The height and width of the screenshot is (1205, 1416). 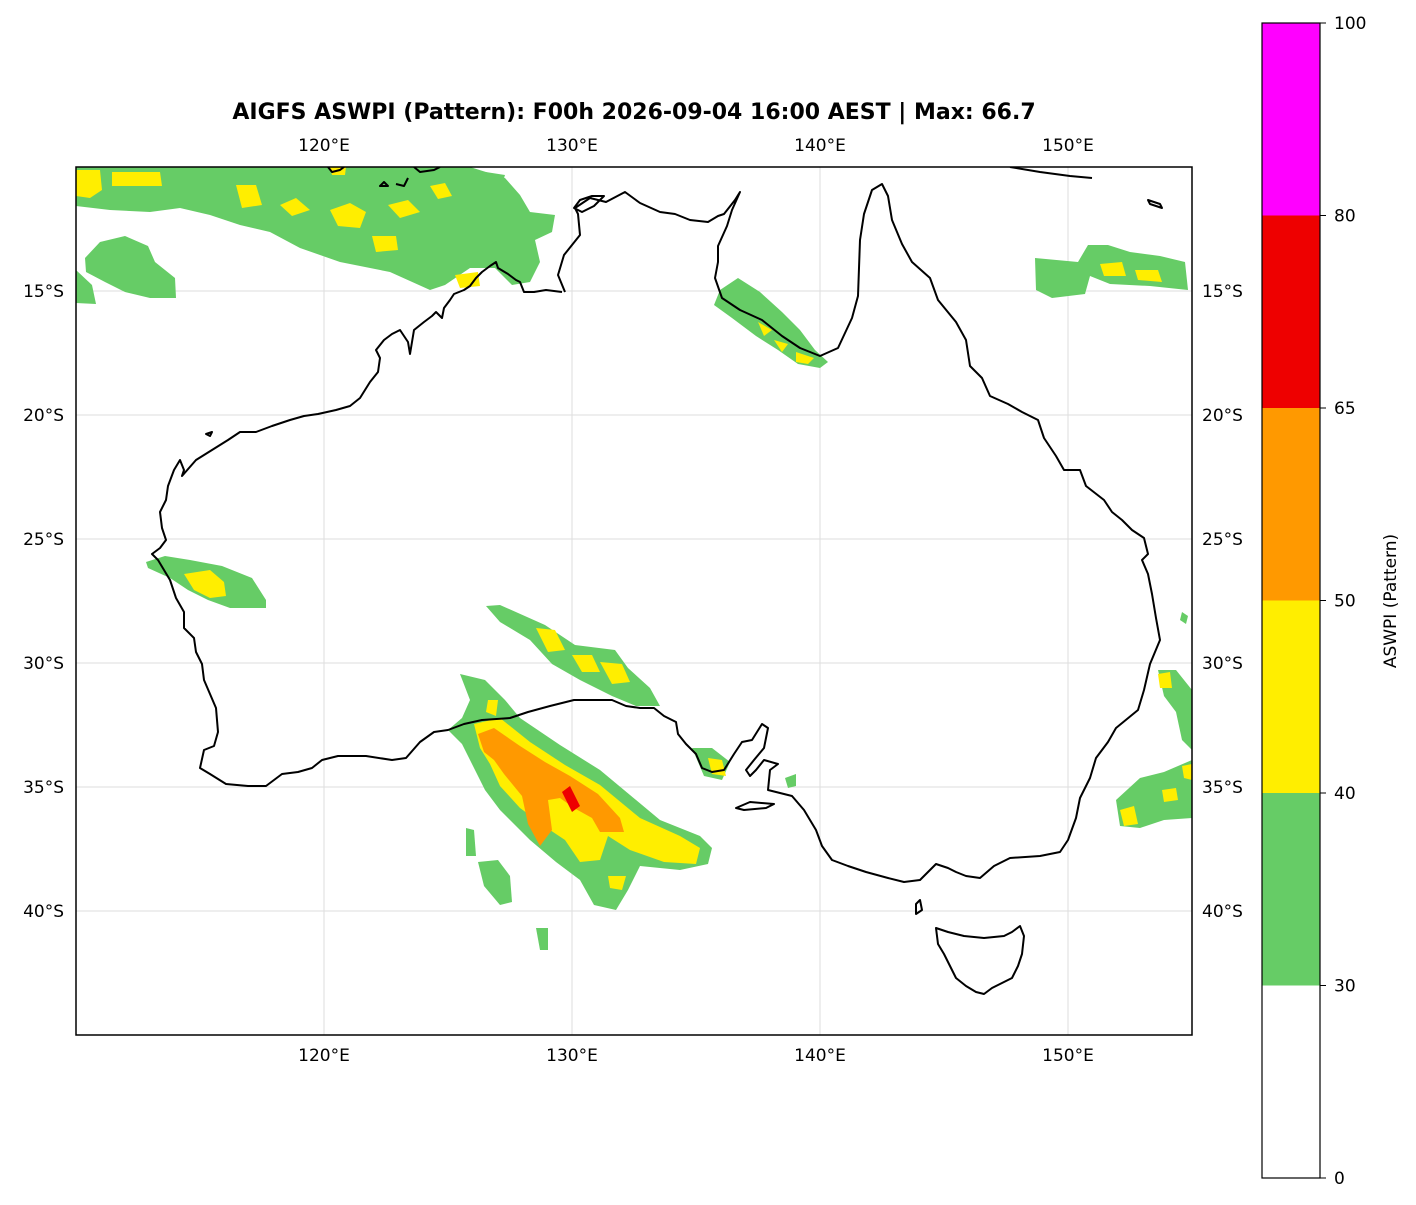 I want to click on colorbar-label: ASWPI (Pattern), so click(x=1391, y=601).